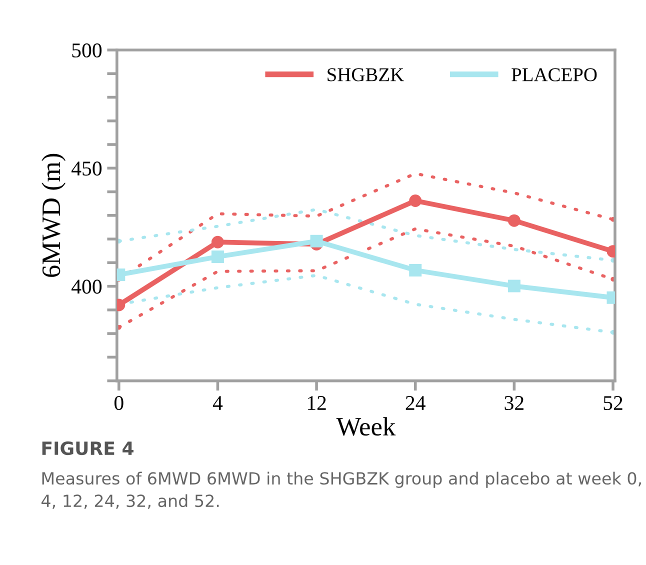  I want to click on x-tick-label: 24, so click(416, 403).